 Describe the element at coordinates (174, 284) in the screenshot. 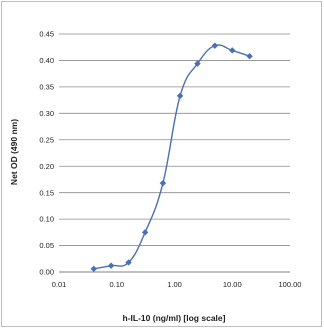

I see `x-tick-label: 1.00` at that location.